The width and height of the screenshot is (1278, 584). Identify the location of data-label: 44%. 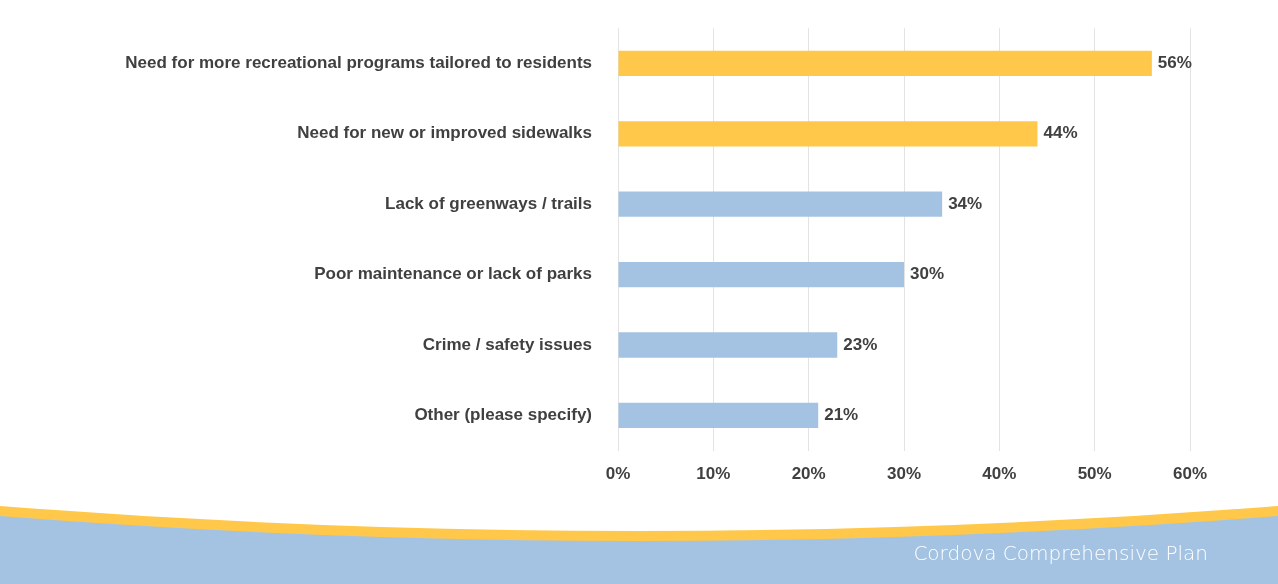
(1060, 133).